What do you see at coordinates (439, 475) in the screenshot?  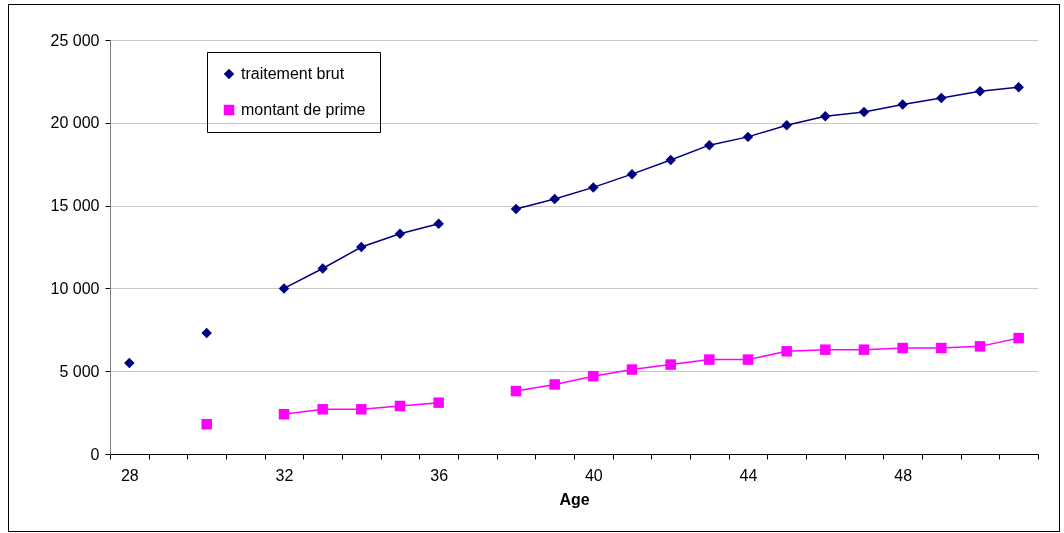 I see `x-tick-label: 36` at bounding box center [439, 475].